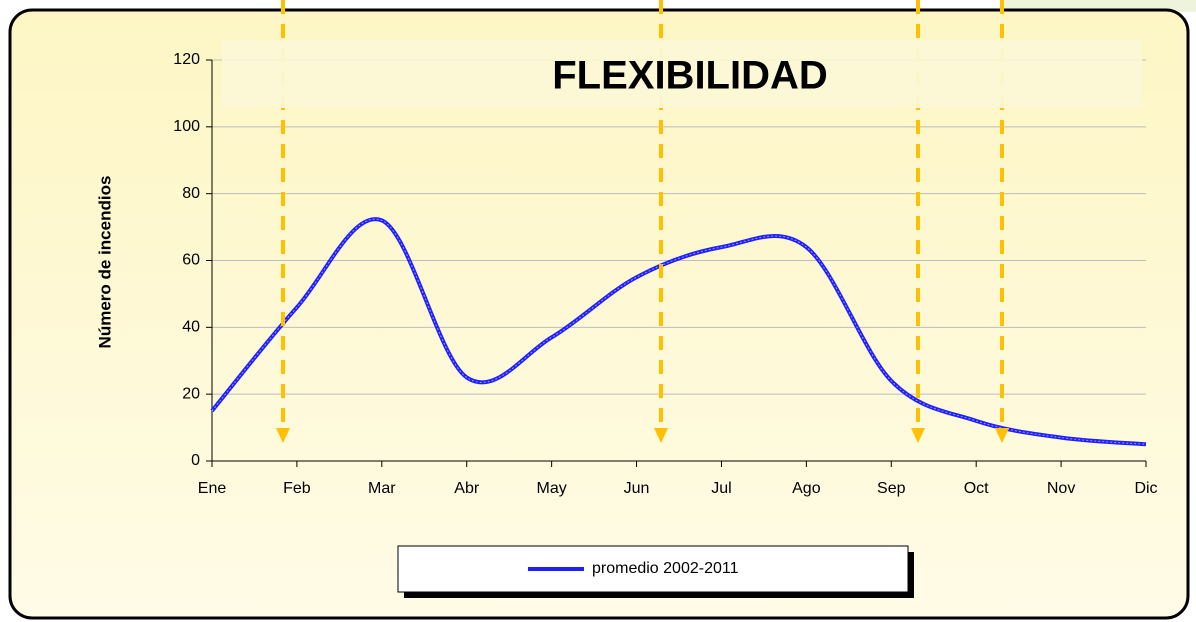  Describe the element at coordinates (467, 488) in the screenshot. I see `x-tick-label: Abr` at that location.